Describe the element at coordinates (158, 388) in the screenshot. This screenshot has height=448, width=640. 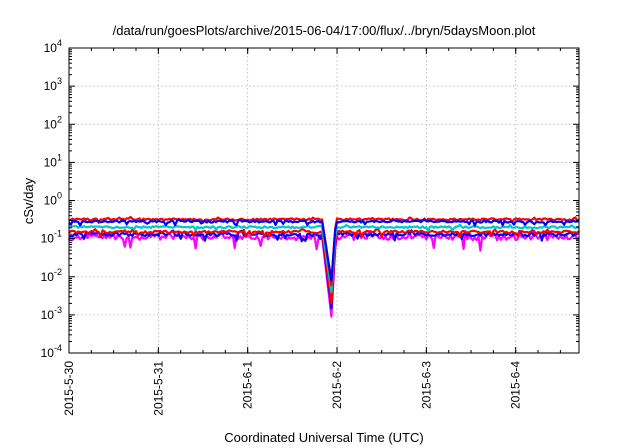
I see `x-tick-label: 2015-5-31` at that location.